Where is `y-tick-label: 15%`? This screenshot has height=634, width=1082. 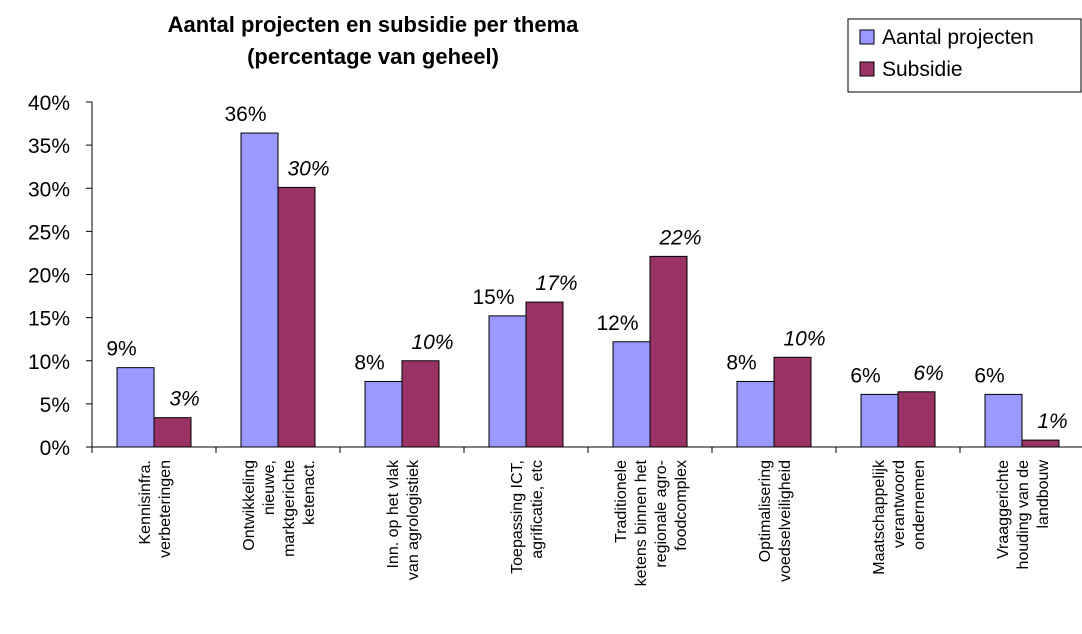 y-tick-label: 15% is located at coordinates (49, 319).